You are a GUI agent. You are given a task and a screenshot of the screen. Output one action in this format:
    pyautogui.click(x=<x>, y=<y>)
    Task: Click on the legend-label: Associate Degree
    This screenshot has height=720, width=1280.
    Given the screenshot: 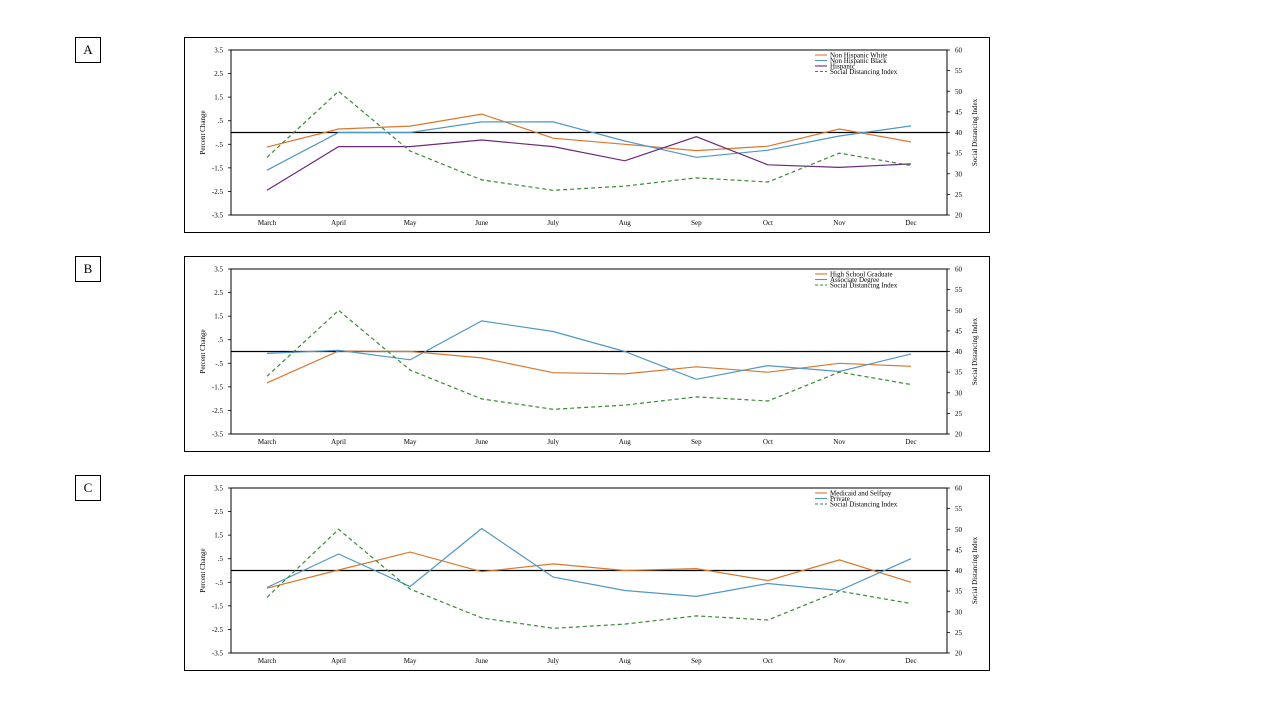 What is the action you would take?
    pyautogui.click(x=854, y=280)
    